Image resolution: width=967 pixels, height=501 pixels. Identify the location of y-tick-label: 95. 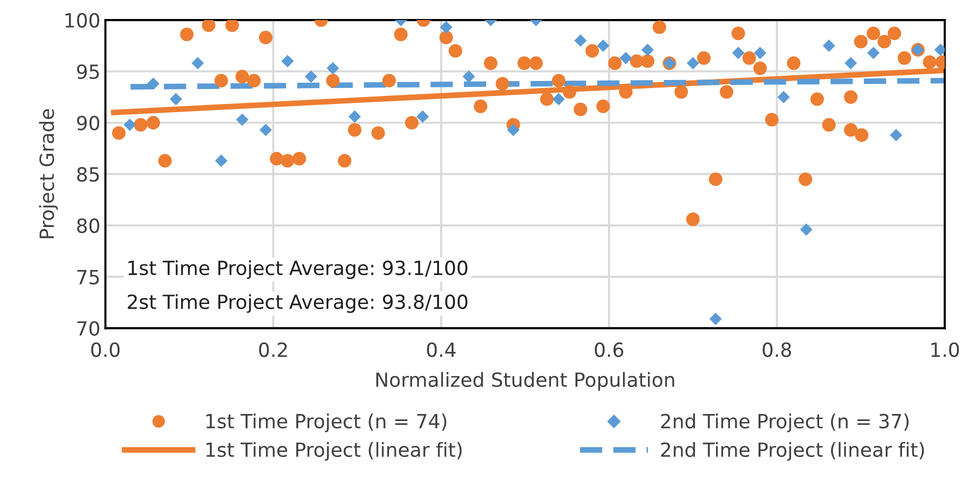
(88, 72).